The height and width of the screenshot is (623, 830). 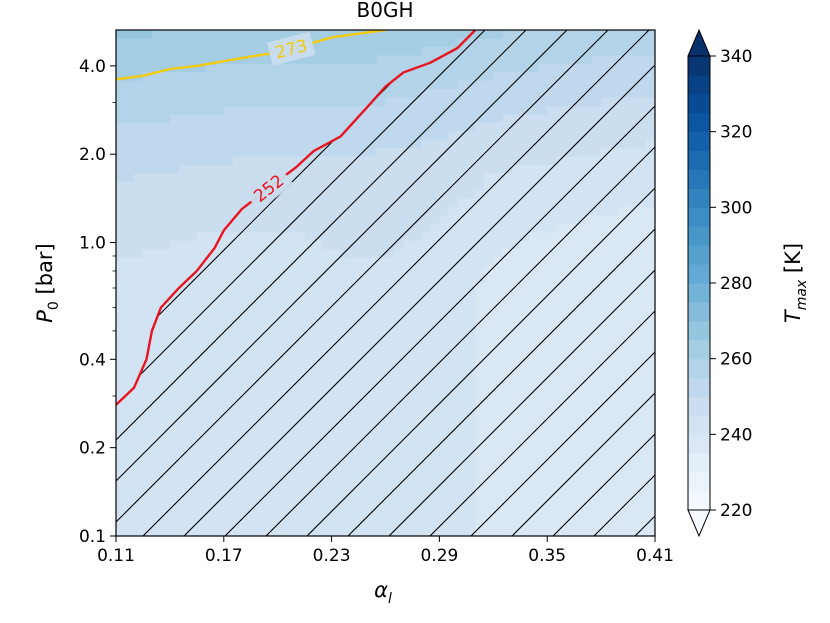 What do you see at coordinates (92, 360) in the screenshot?
I see `y-tick-label: 0.4` at bounding box center [92, 360].